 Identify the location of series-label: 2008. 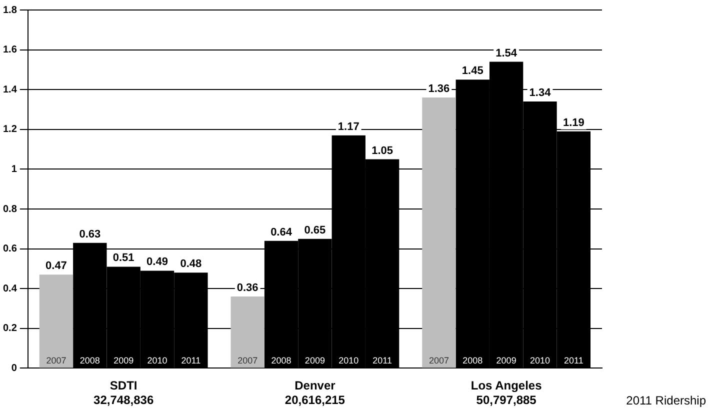
(90, 361).